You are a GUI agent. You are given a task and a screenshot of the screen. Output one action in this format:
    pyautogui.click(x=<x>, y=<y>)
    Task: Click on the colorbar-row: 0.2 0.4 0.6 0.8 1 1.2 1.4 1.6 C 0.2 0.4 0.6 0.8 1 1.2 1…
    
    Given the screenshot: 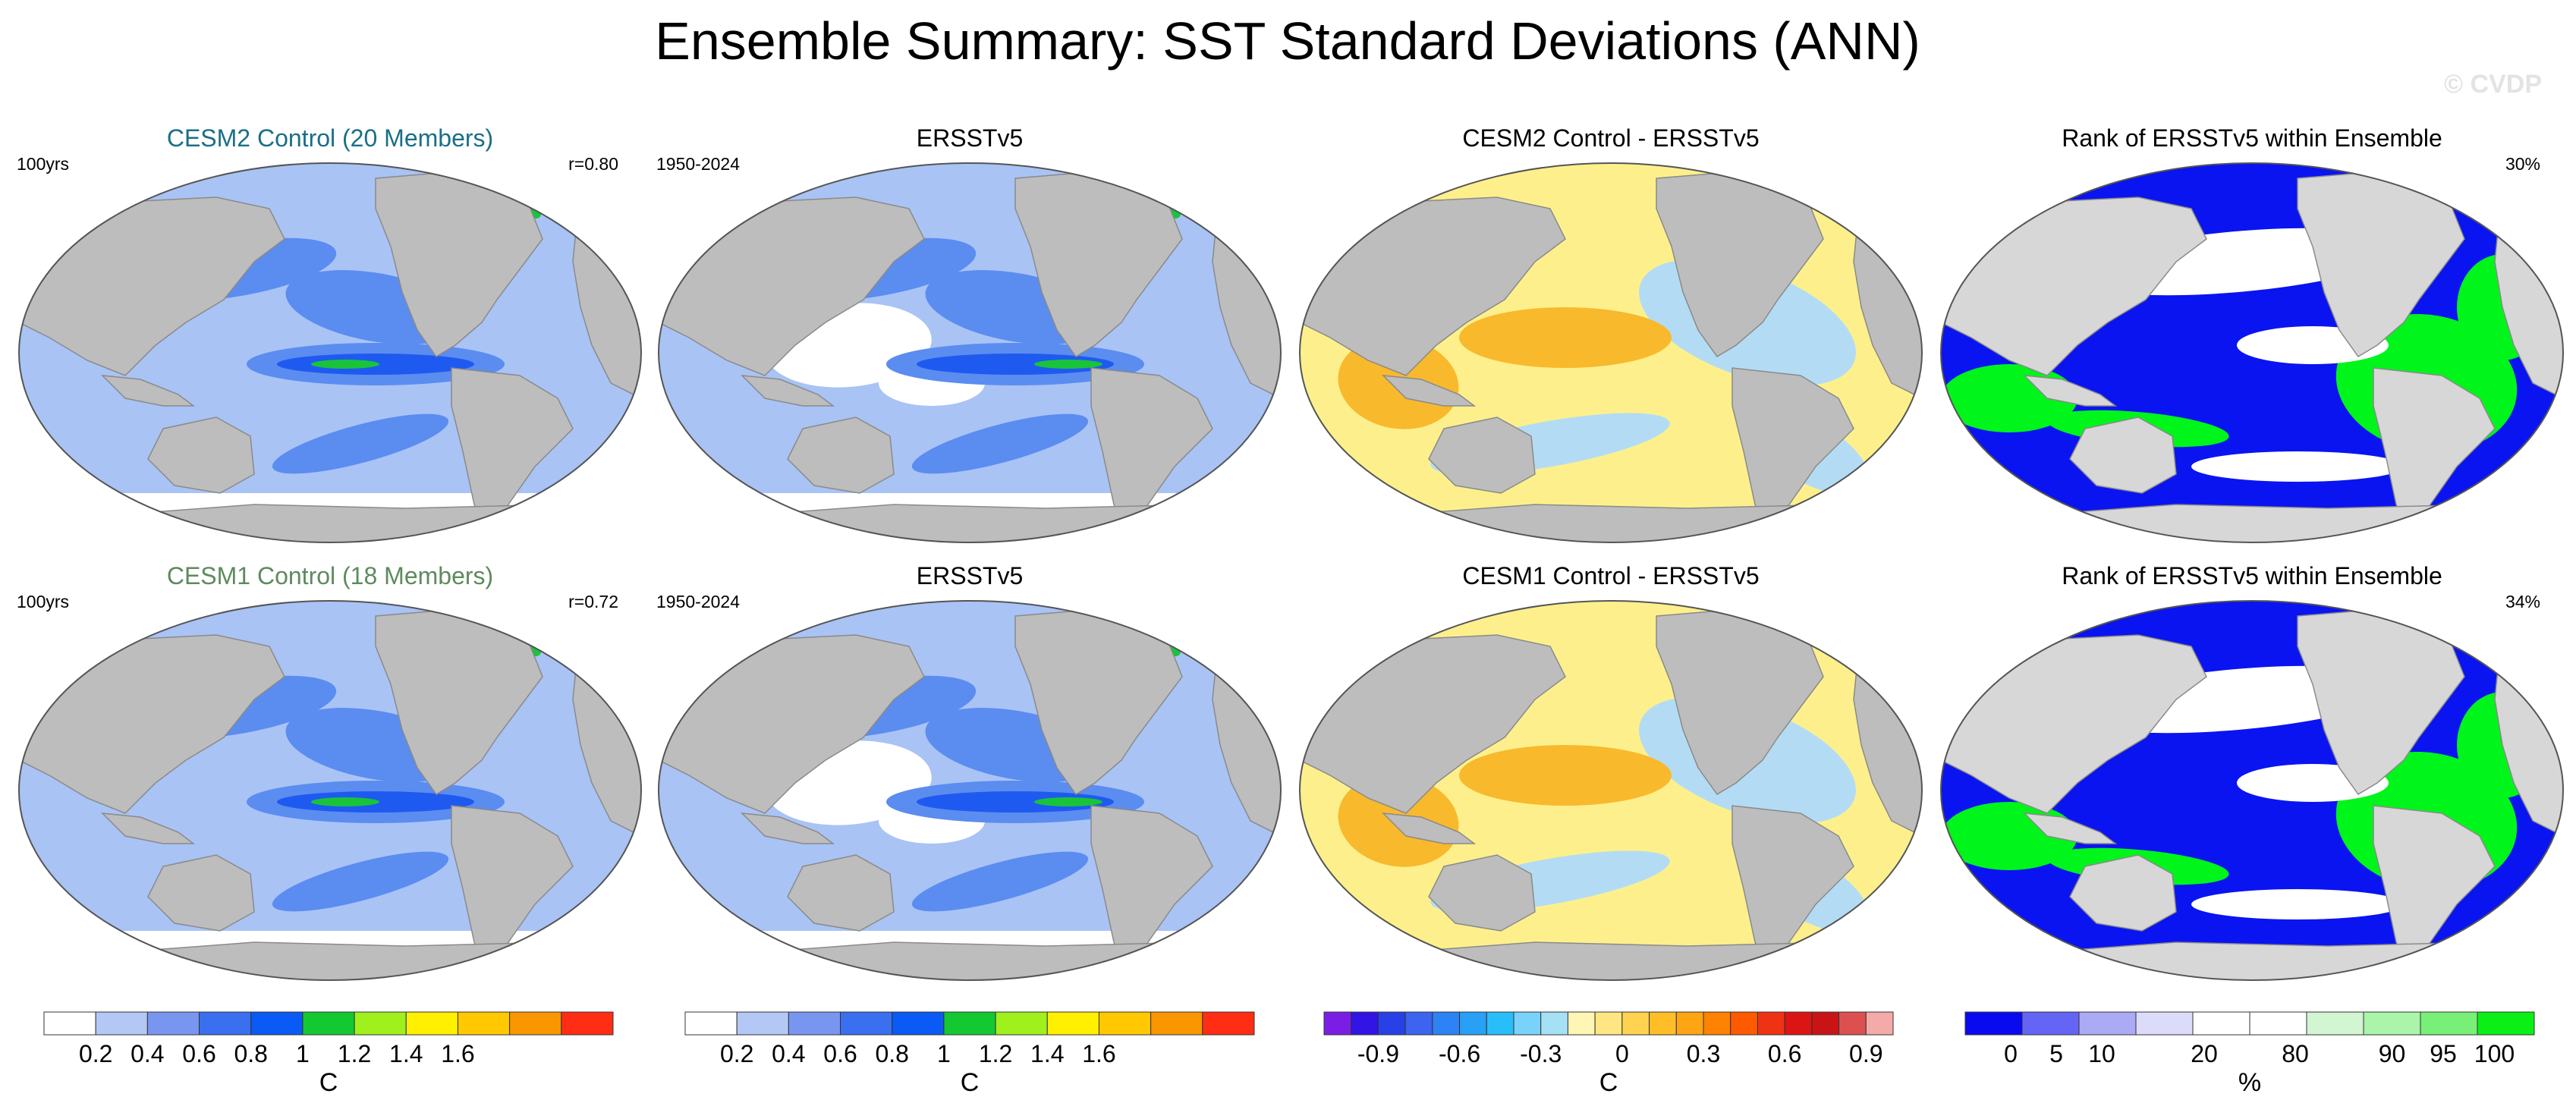 What is the action you would take?
    pyautogui.click(x=1289, y=1054)
    